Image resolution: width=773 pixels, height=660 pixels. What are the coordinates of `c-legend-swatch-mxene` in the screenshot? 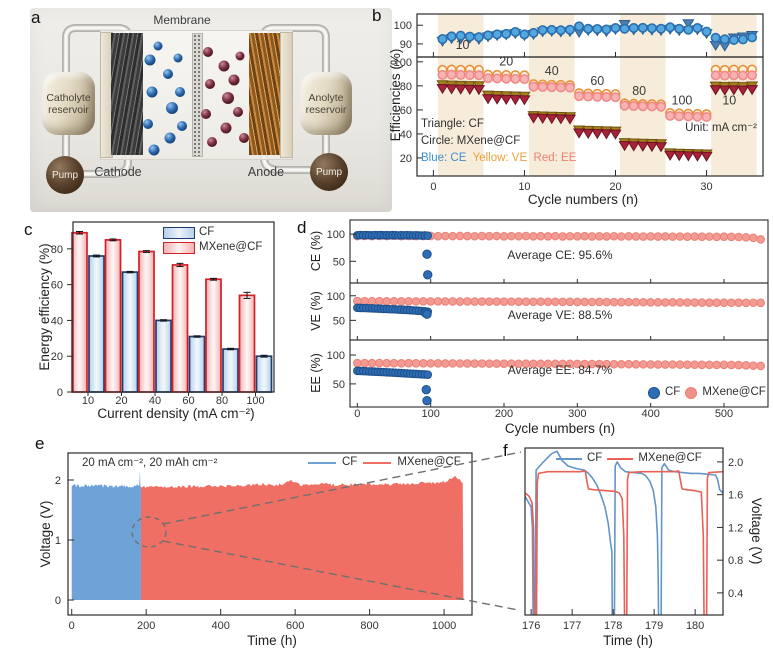 It's located at (179, 247).